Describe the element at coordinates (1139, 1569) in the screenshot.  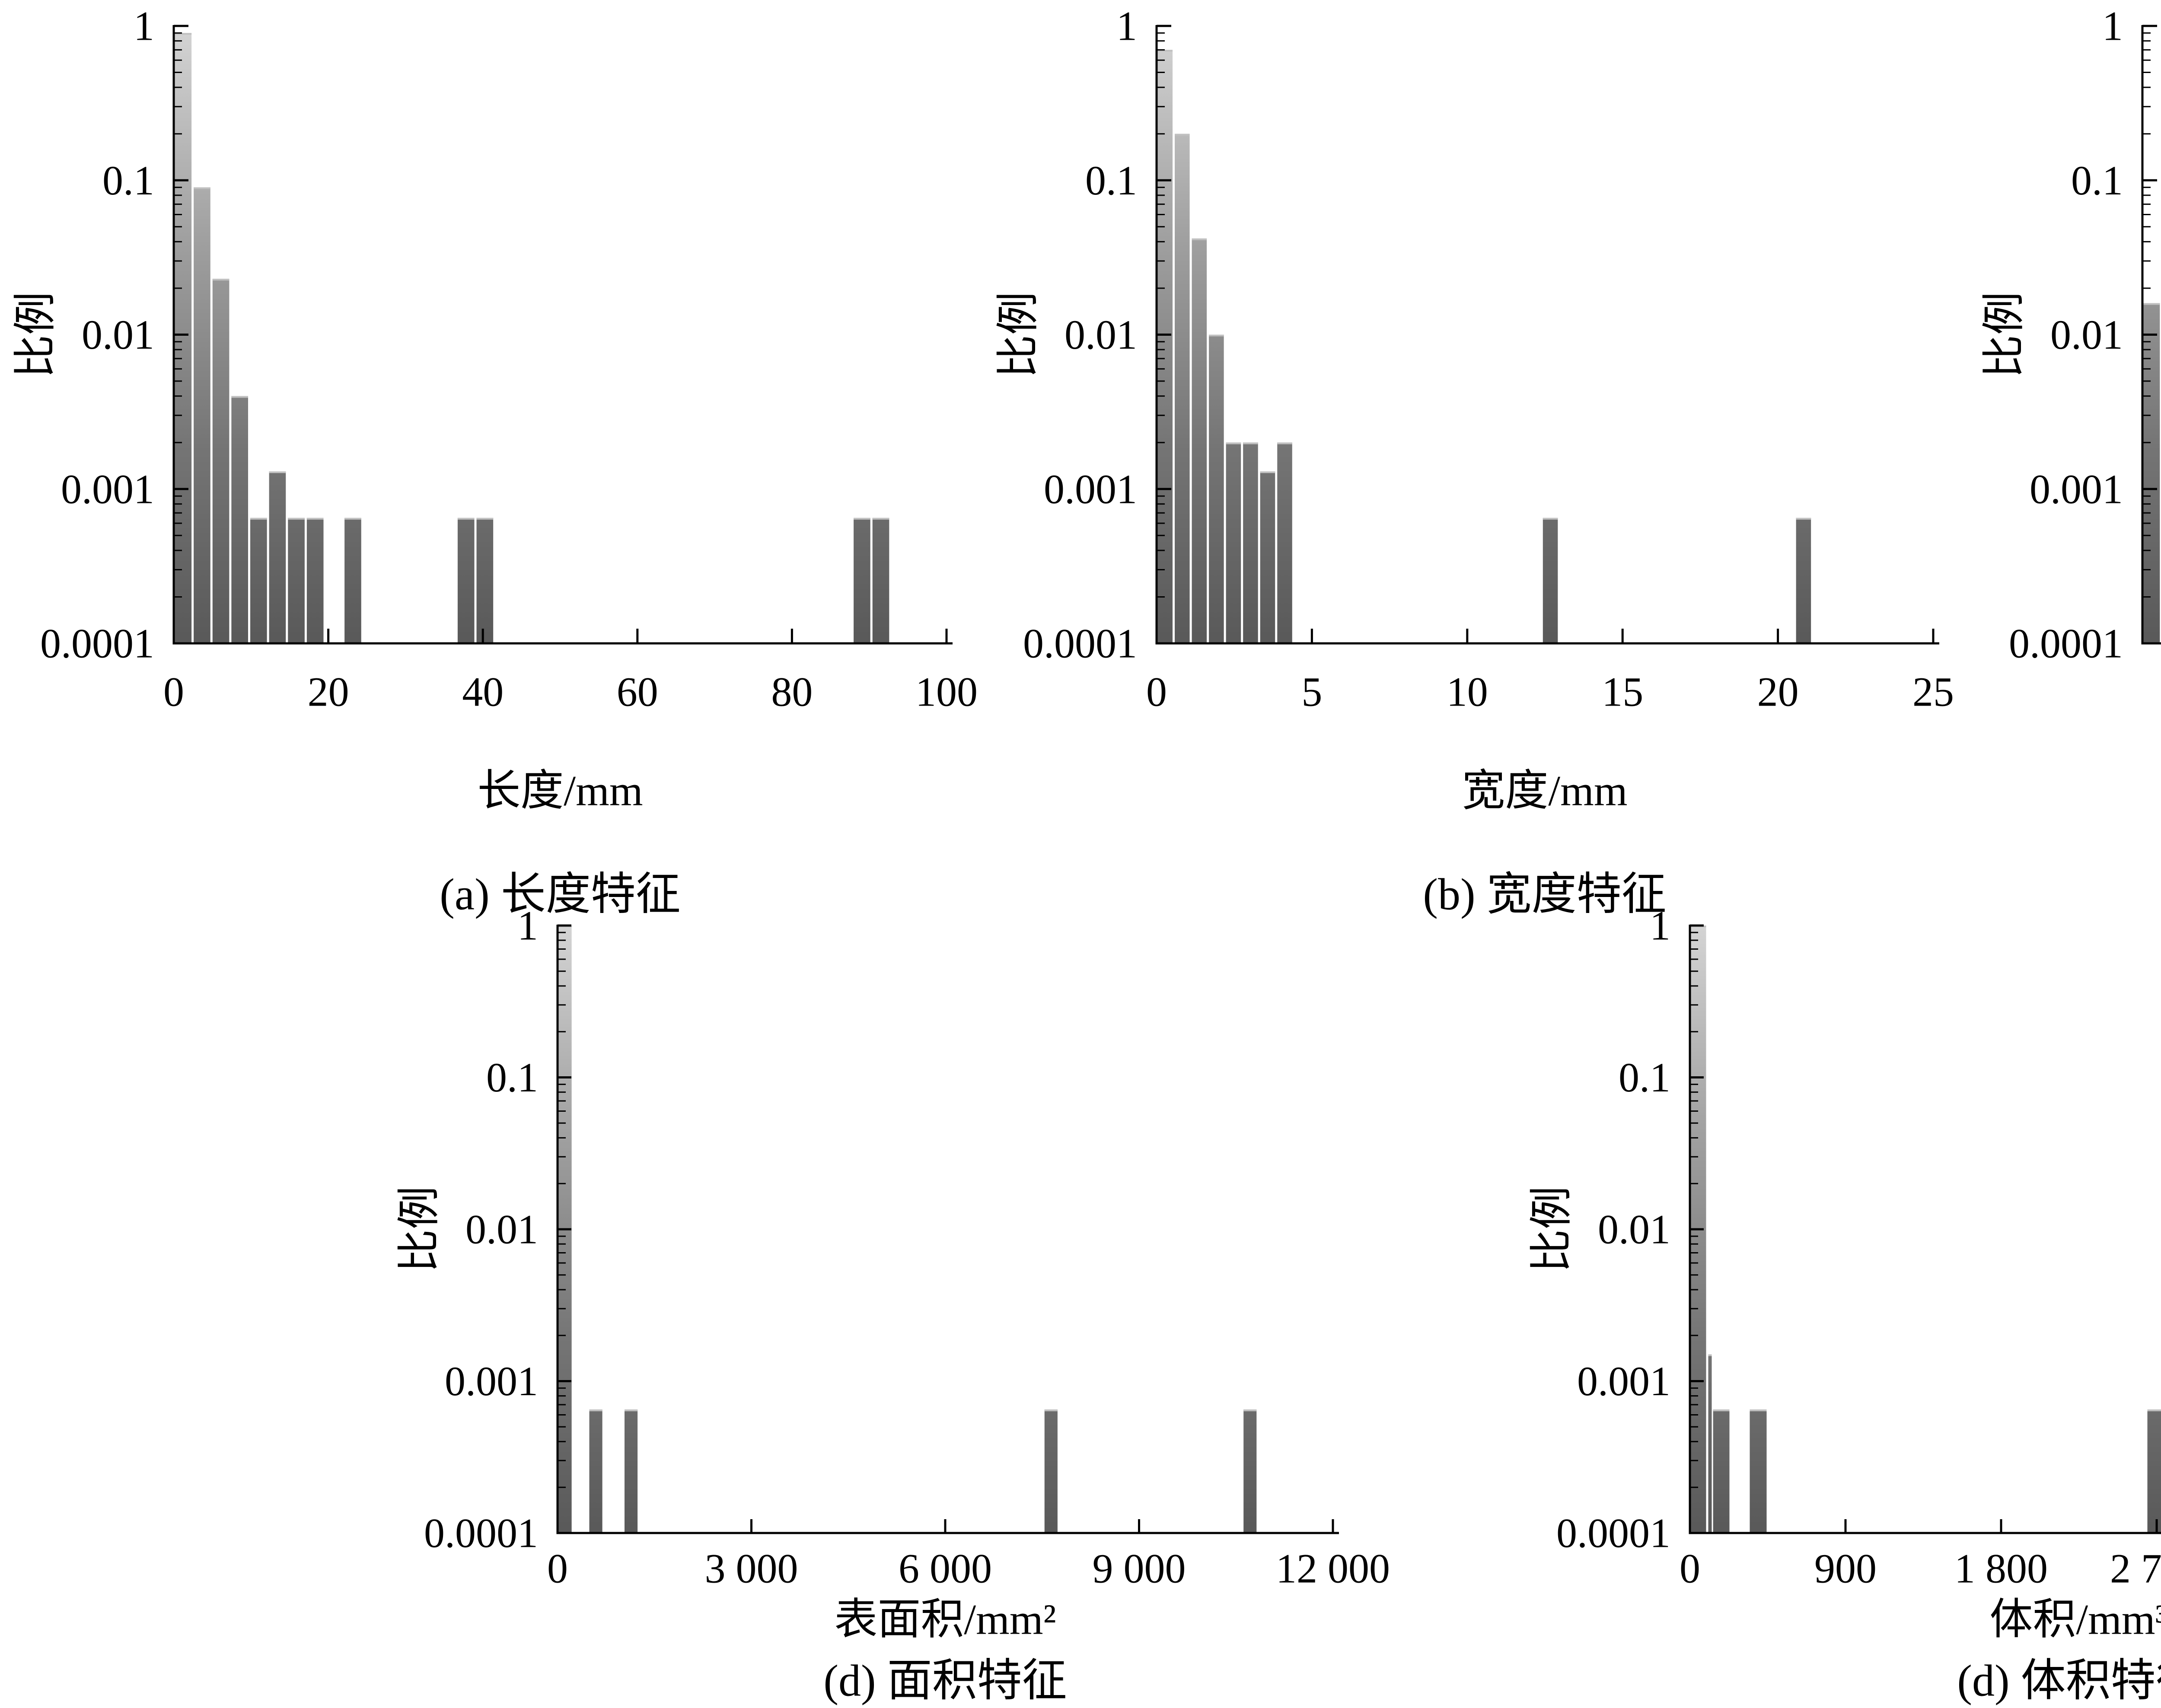
I see `x-tick-label: 9 000` at that location.